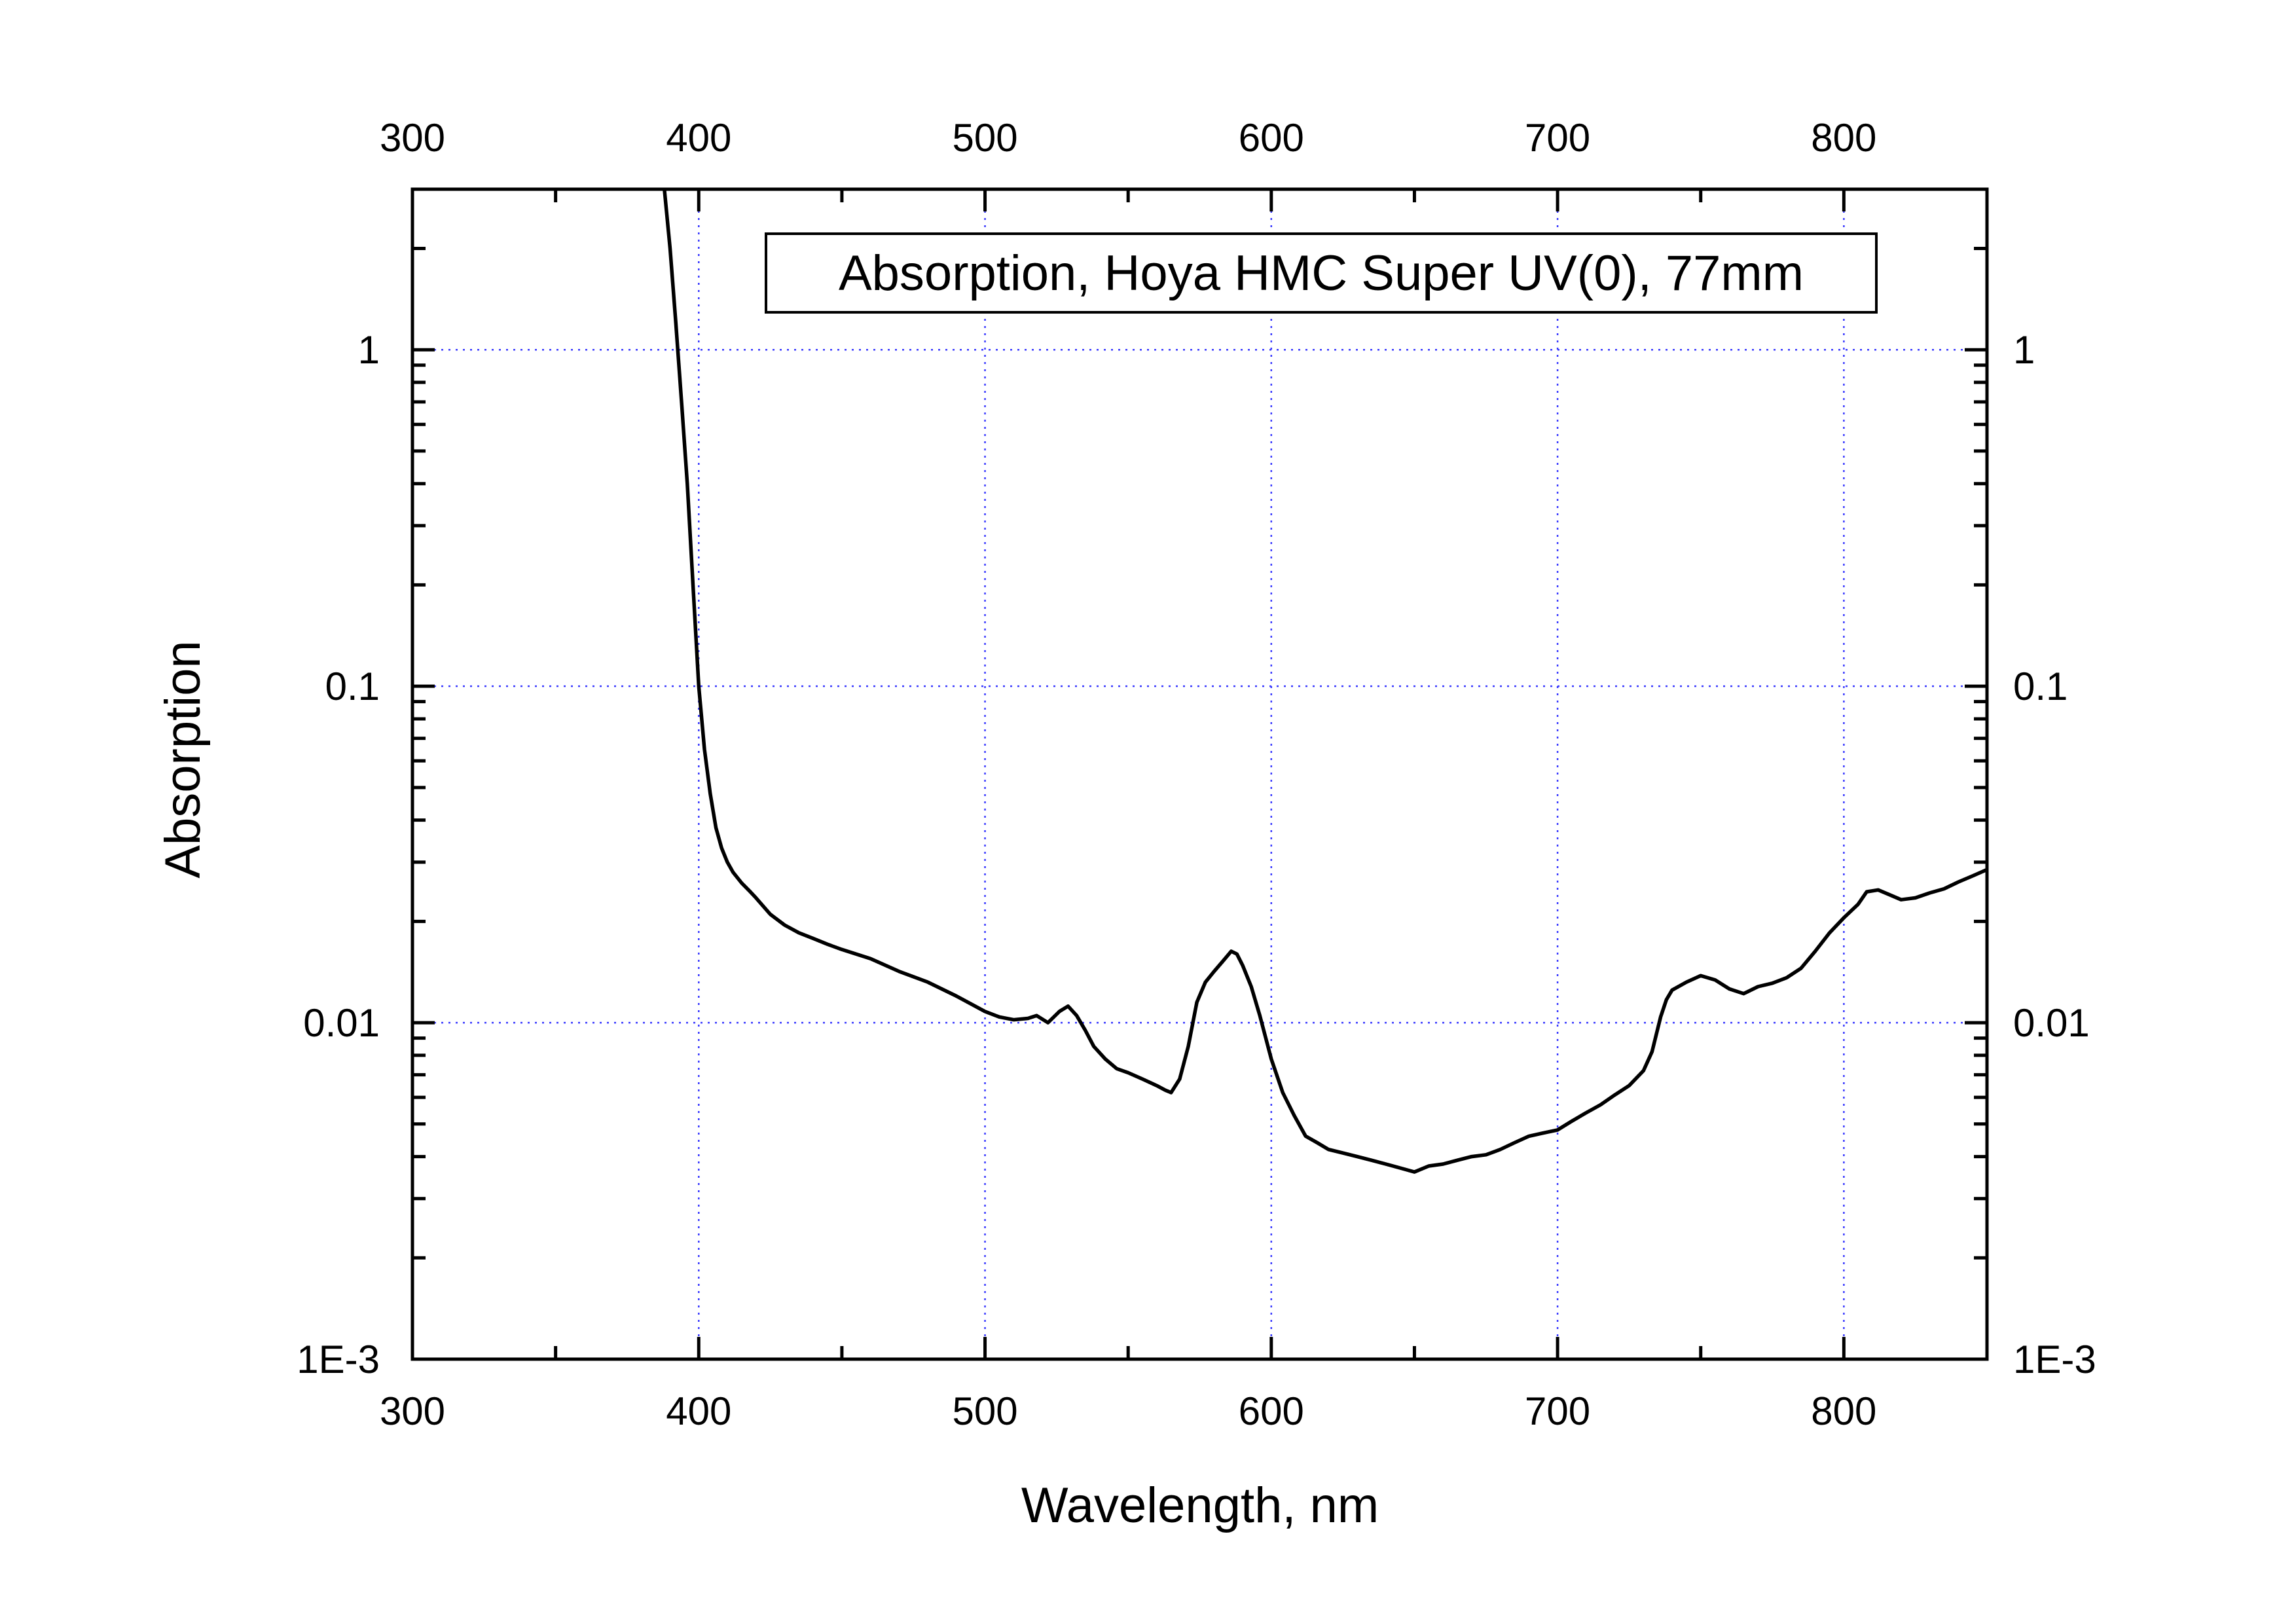 The height and width of the screenshot is (1623, 2296). What do you see at coordinates (1200, 1505) in the screenshot?
I see `x-axis-title: Wavelength, nm` at bounding box center [1200, 1505].